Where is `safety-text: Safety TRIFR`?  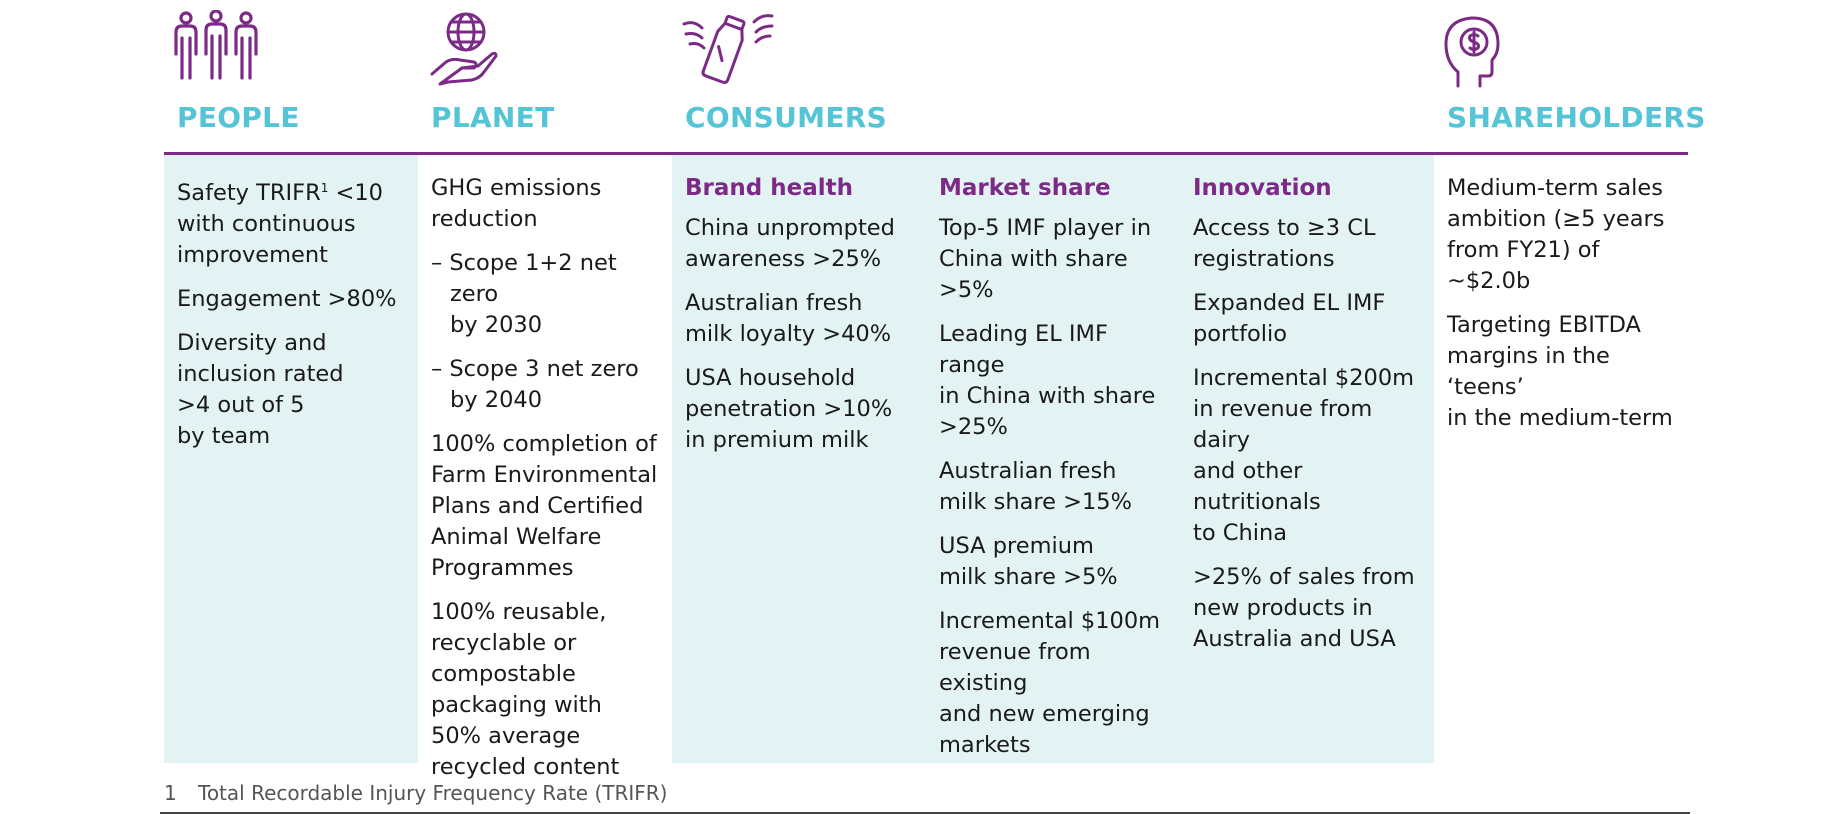
safety-text: Safety TRIFR is located at coordinates (249, 193).